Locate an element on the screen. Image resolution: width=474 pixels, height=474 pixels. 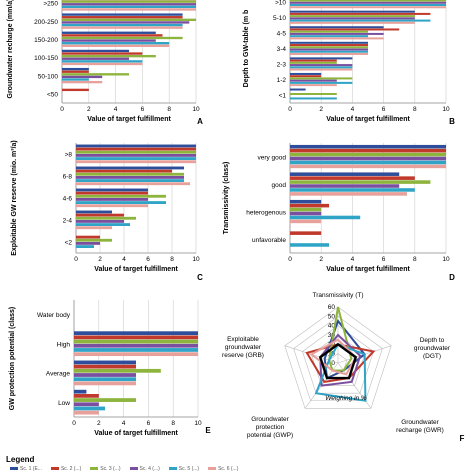
x-tick-label: 4 is located at coordinates (353, 259).